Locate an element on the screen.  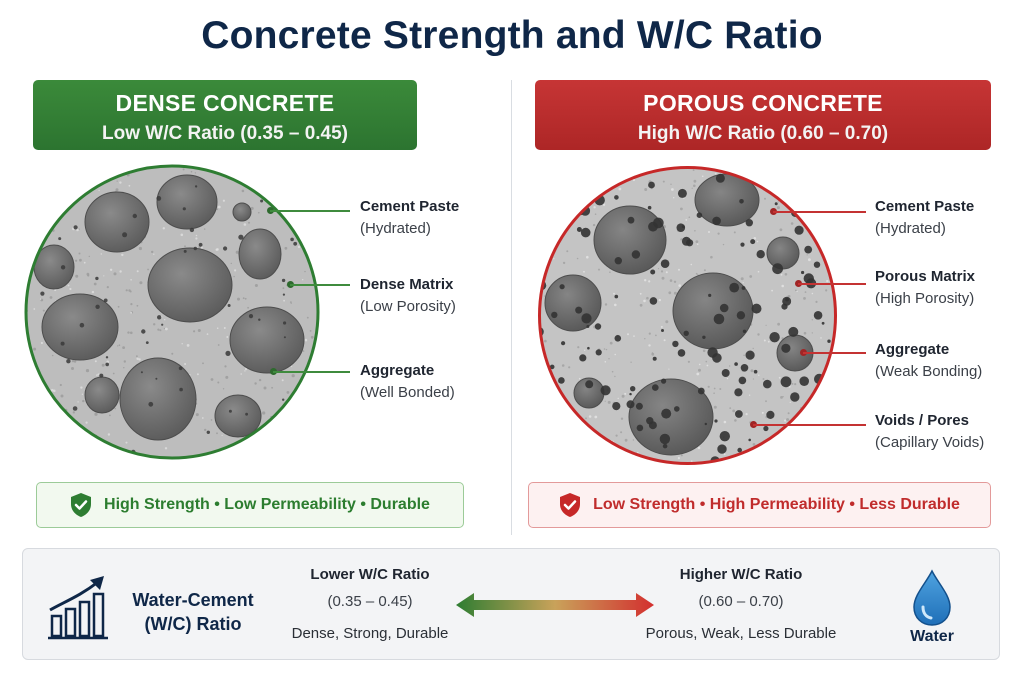
dense-aggregate-leader is located at coordinates (311, 372).